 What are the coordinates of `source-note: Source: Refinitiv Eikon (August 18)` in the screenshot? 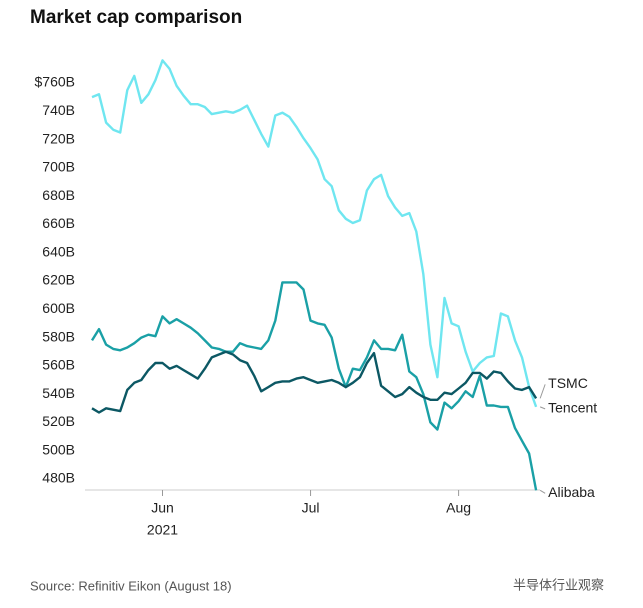 It's located at (131, 585).